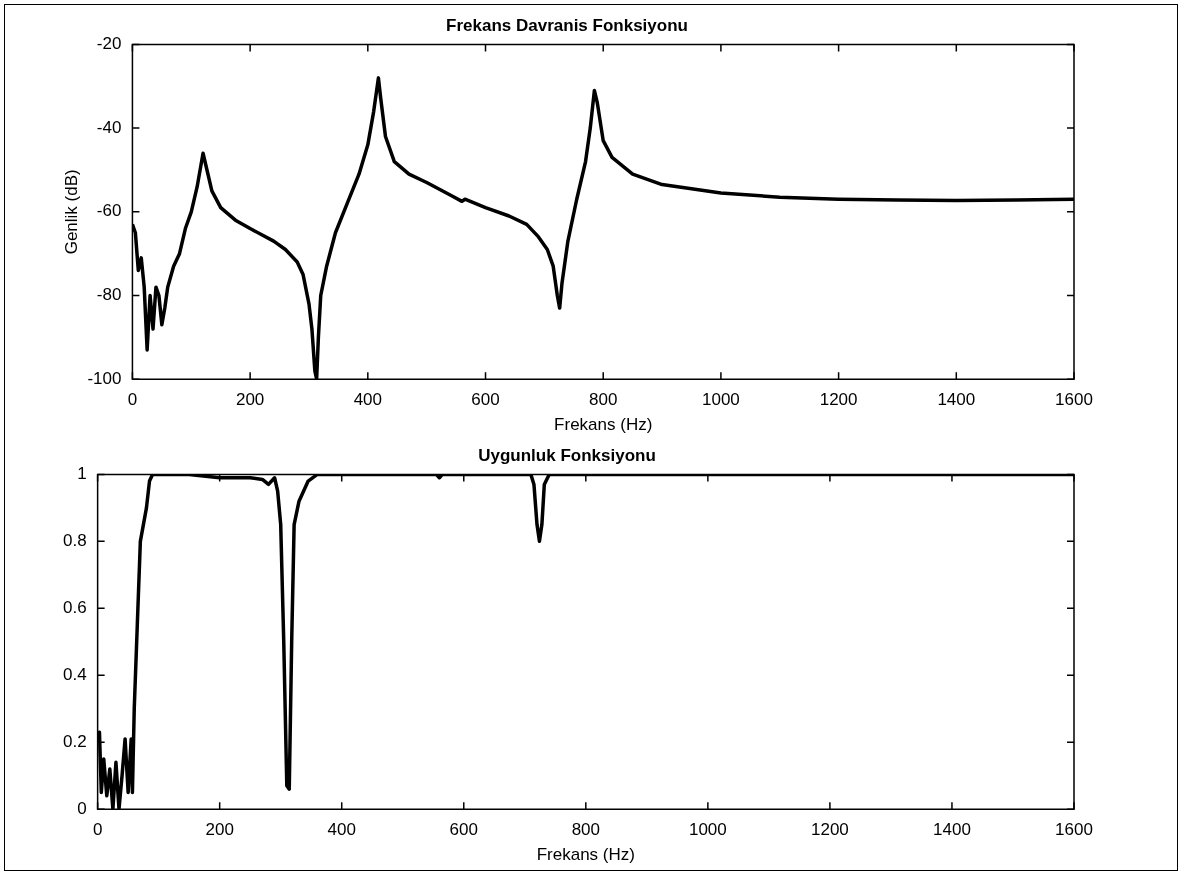 Image resolution: width=1184 pixels, height=877 pixels. Describe the element at coordinates (109, 127) in the screenshot. I see `y-tick-label: -40` at that location.